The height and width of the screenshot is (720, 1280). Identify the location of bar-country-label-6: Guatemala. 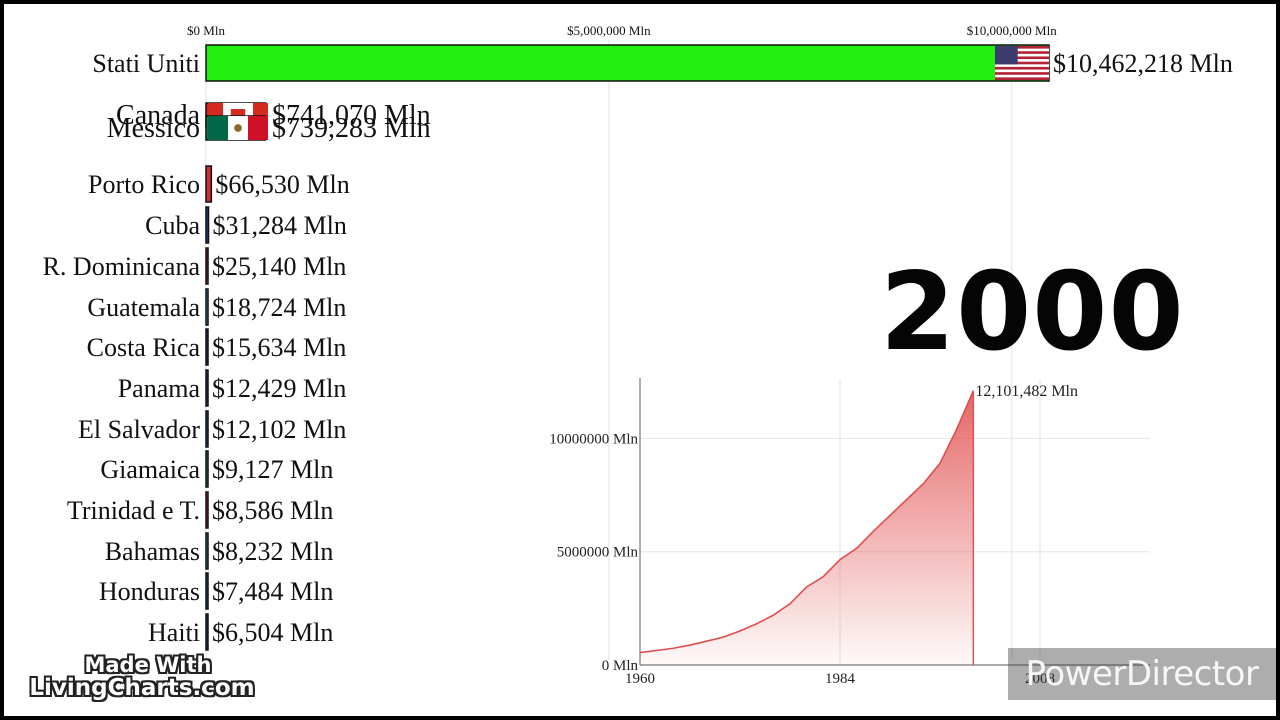
(143, 307).